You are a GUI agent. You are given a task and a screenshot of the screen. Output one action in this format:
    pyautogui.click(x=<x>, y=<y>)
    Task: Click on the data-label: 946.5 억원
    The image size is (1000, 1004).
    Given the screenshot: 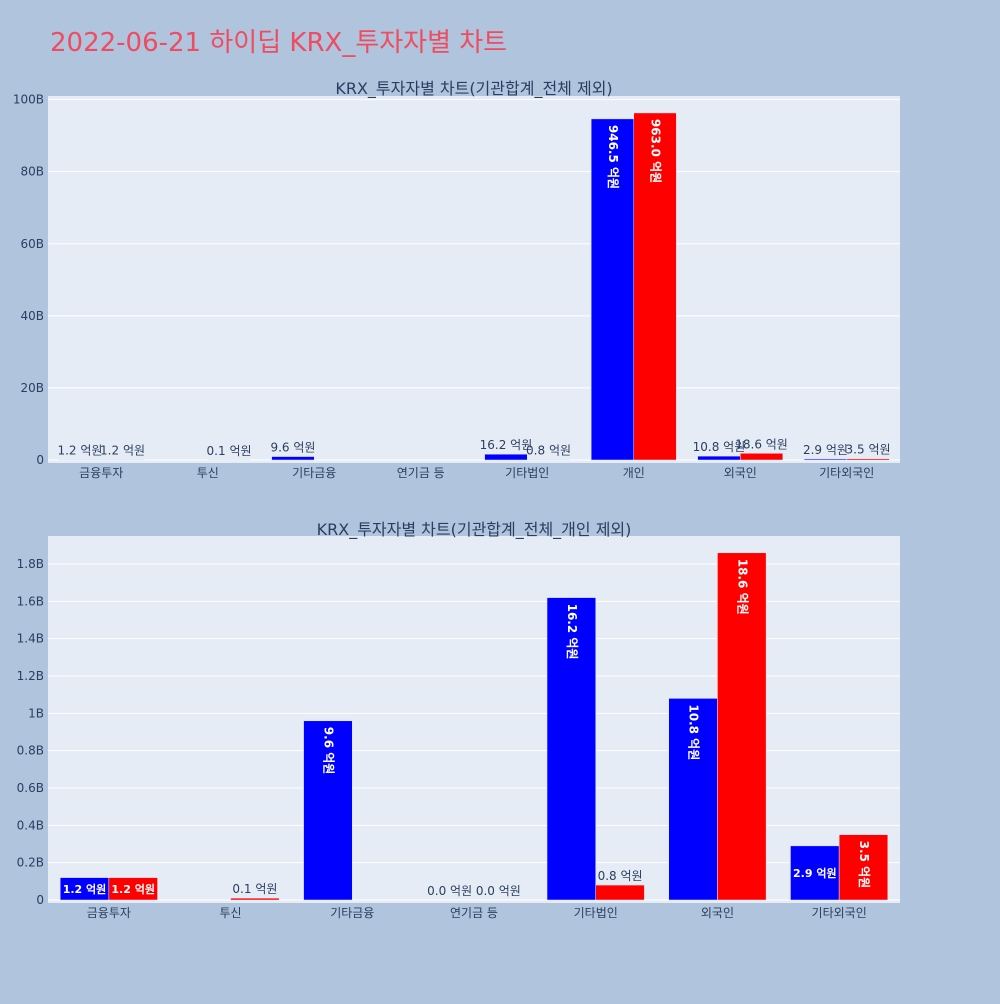 What is the action you would take?
    pyautogui.click(x=613, y=157)
    